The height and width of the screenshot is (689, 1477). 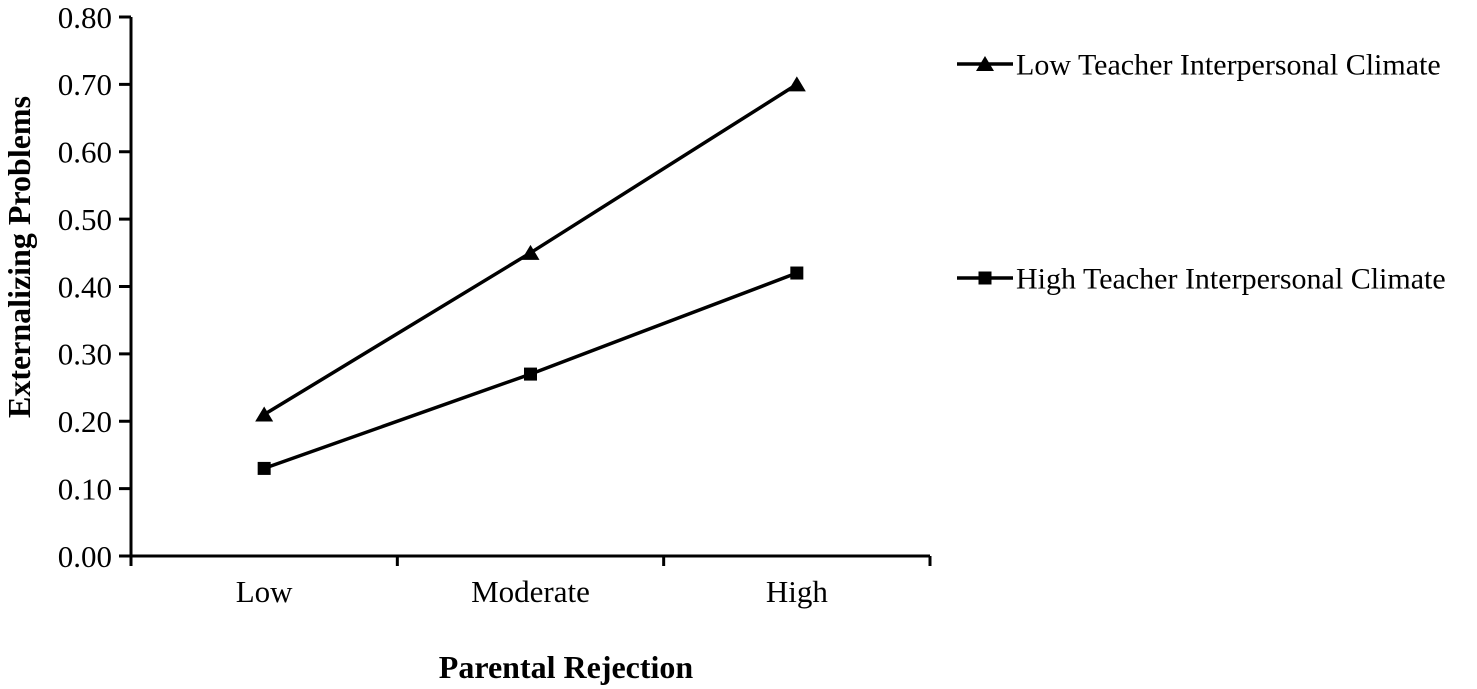 What do you see at coordinates (85, 17) in the screenshot?
I see `y-tick-label: 0.80` at bounding box center [85, 17].